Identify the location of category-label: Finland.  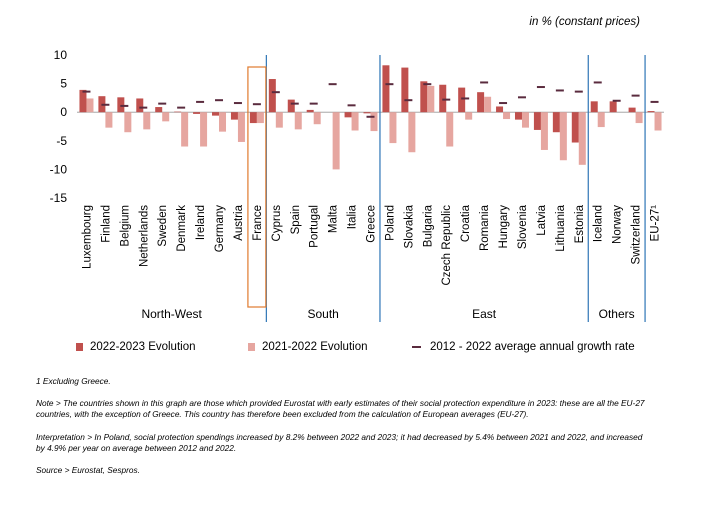
(106, 224).